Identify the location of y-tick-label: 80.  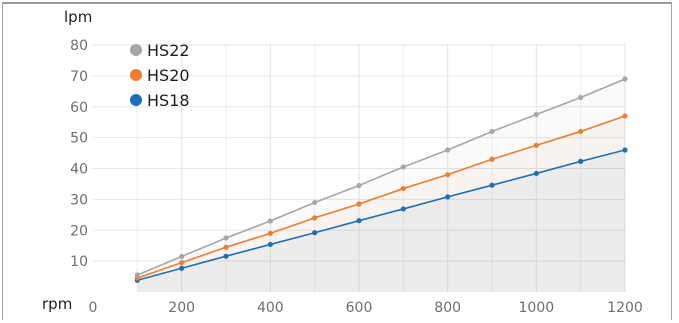
(79, 46).